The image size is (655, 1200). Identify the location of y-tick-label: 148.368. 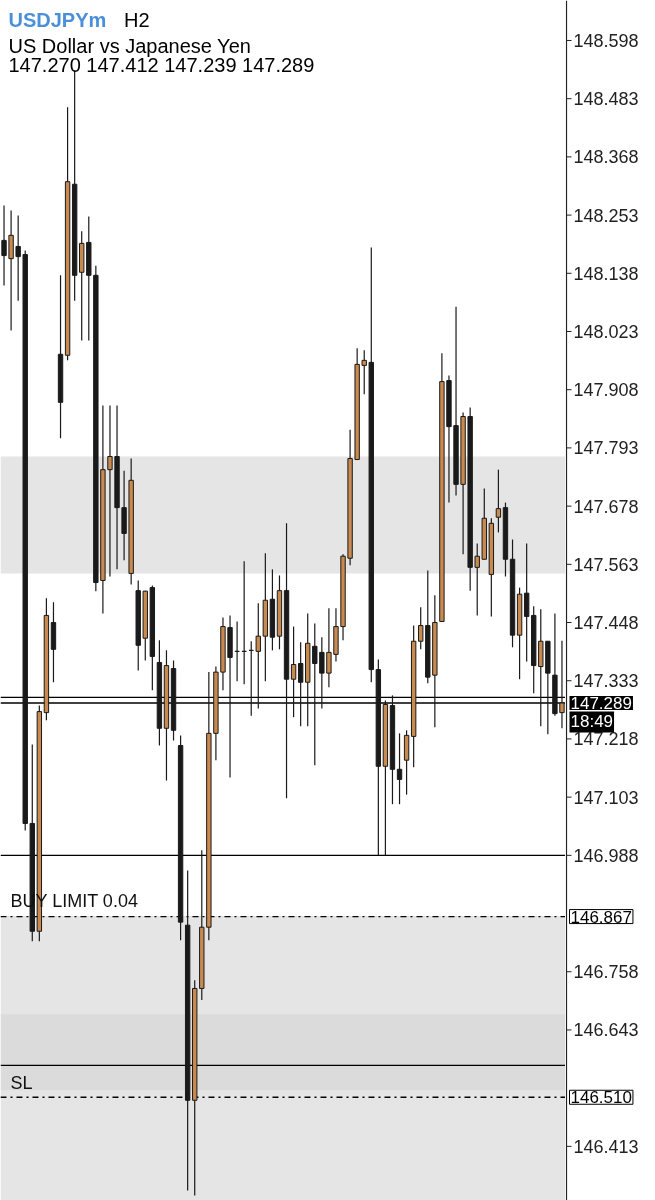
(606, 157).